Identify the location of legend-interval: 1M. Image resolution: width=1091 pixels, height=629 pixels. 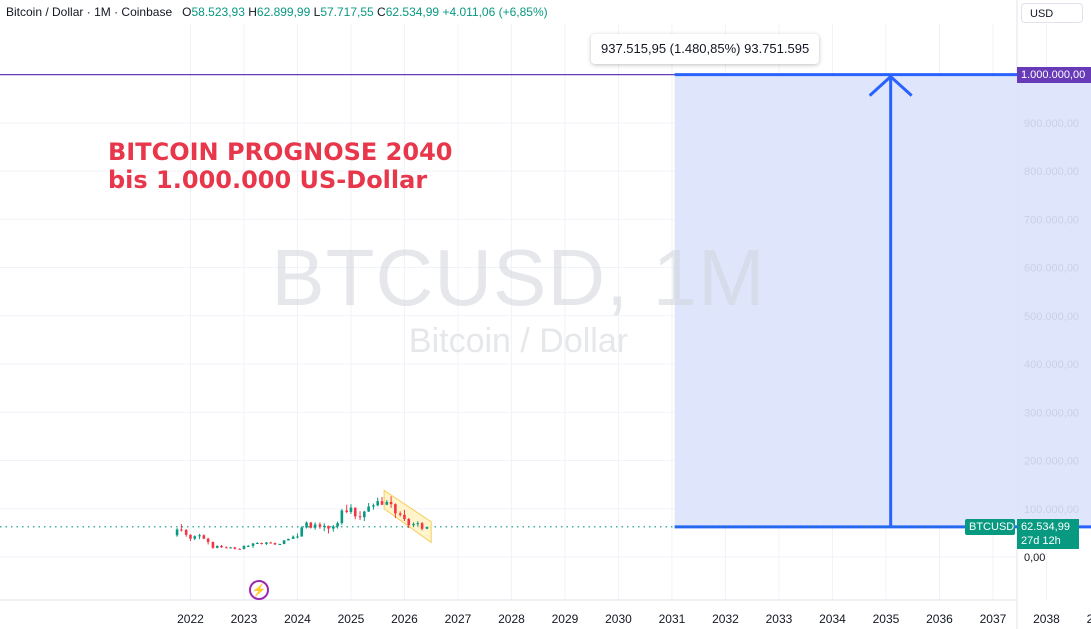
(102, 12).